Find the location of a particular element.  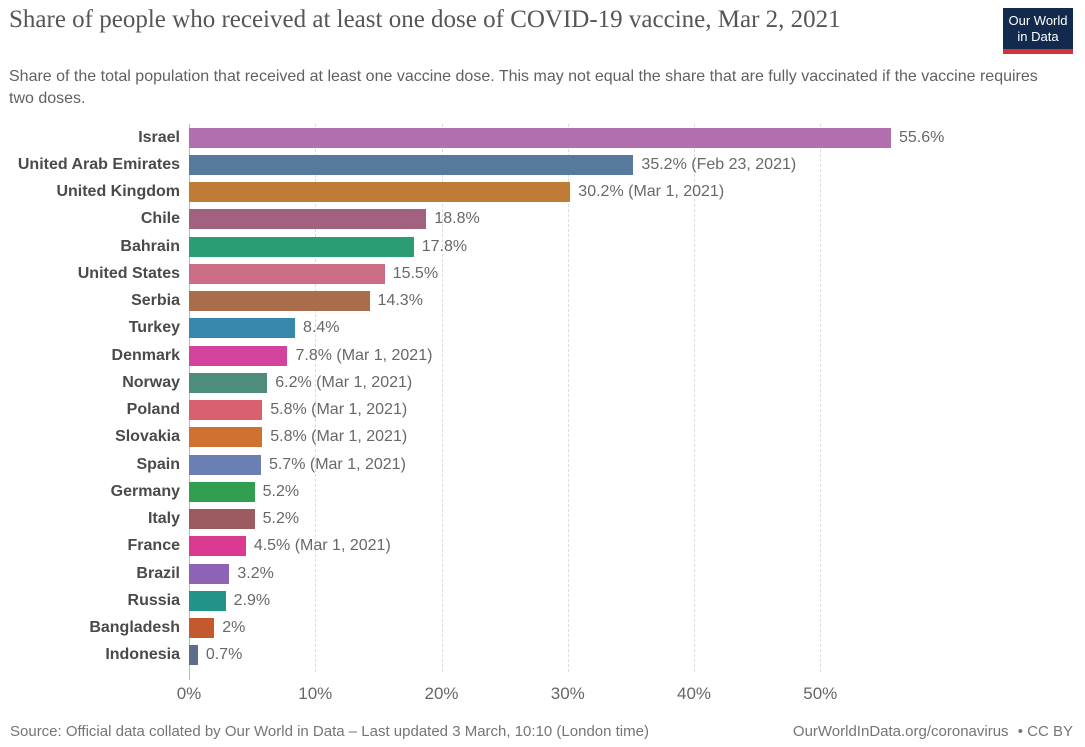

country-label: United Arab Emirates is located at coordinates (98, 164).